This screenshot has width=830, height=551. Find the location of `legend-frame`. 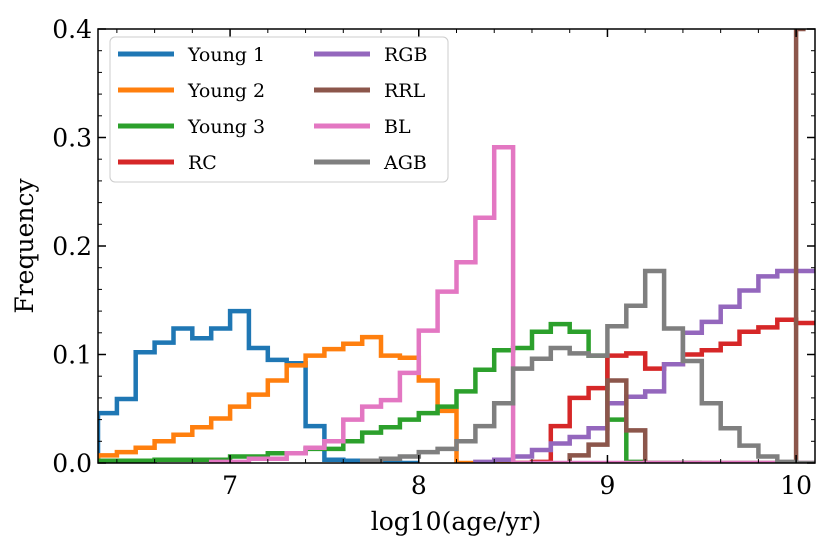

legend-frame is located at coordinates (279, 109).